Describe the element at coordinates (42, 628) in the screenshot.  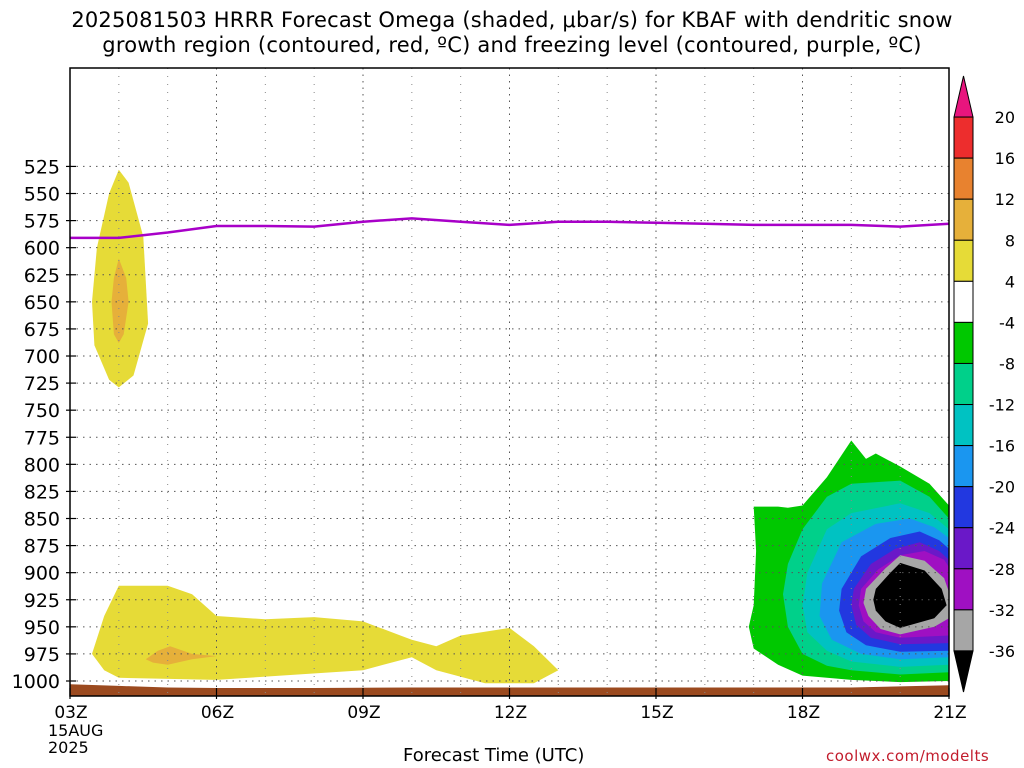
I see `y-tick-label-950: 950` at that location.